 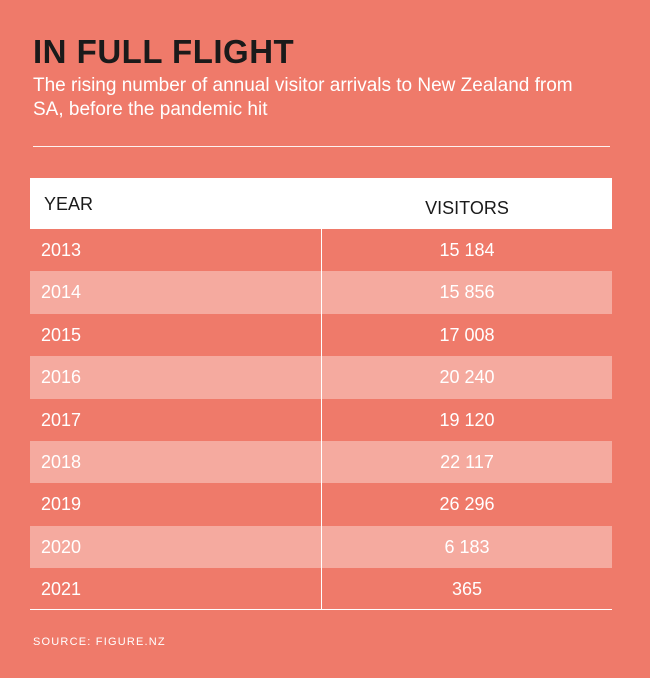 What do you see at coordinates (321, 146) in the screenshot?
I see `title-divider` at bounding box center [321, 146].